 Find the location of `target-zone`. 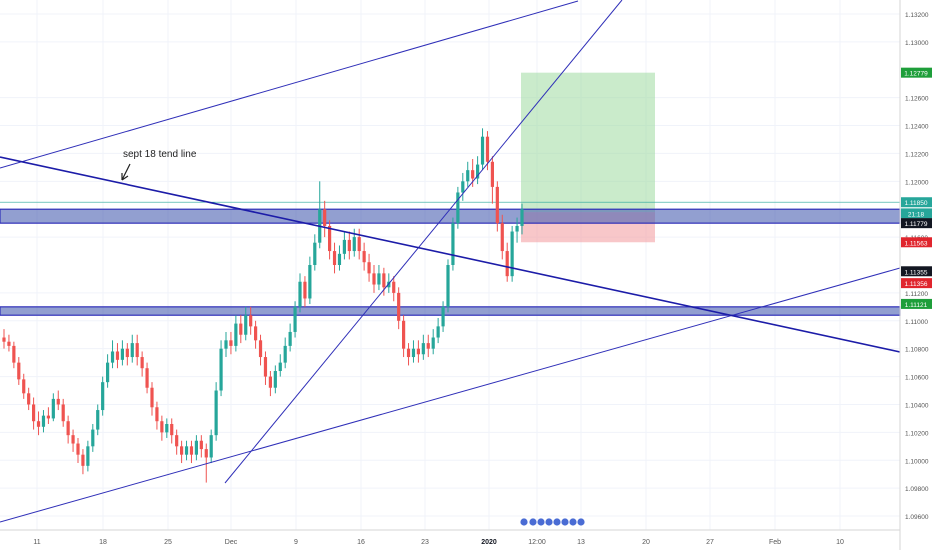

target-zone is located at coordinates (588, 142).